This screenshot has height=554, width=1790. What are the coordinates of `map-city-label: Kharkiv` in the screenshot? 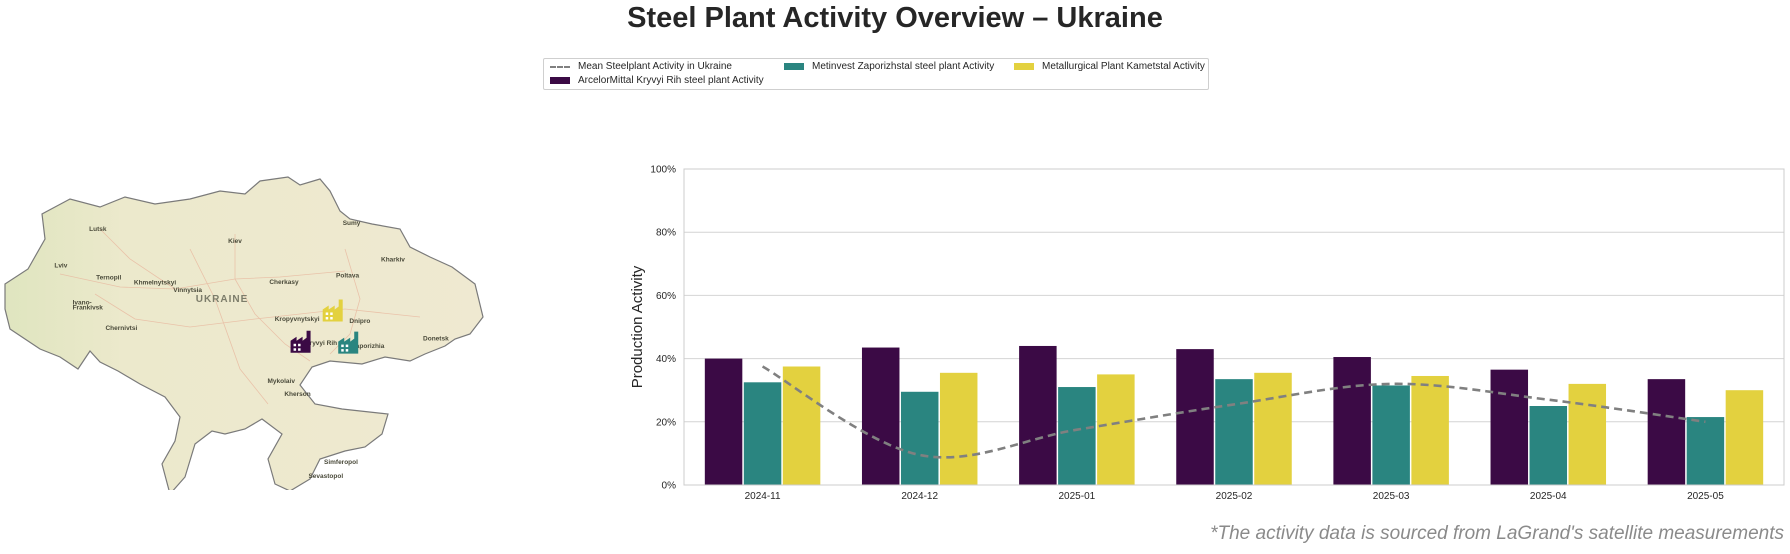 It's located at (393, 260).